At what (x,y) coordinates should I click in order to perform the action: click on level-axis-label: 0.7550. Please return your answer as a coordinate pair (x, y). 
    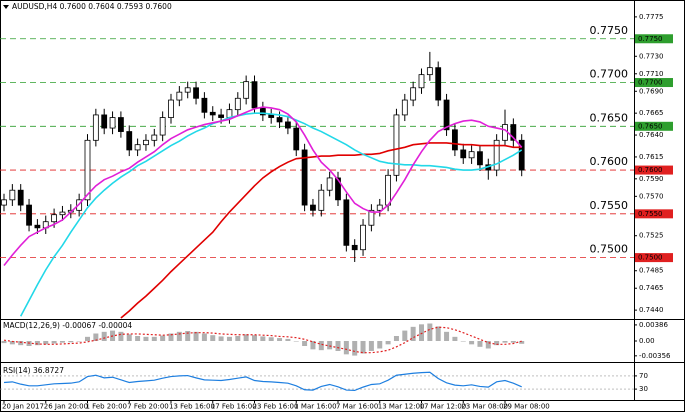
    Looking at the image, I should click on (650, 214).